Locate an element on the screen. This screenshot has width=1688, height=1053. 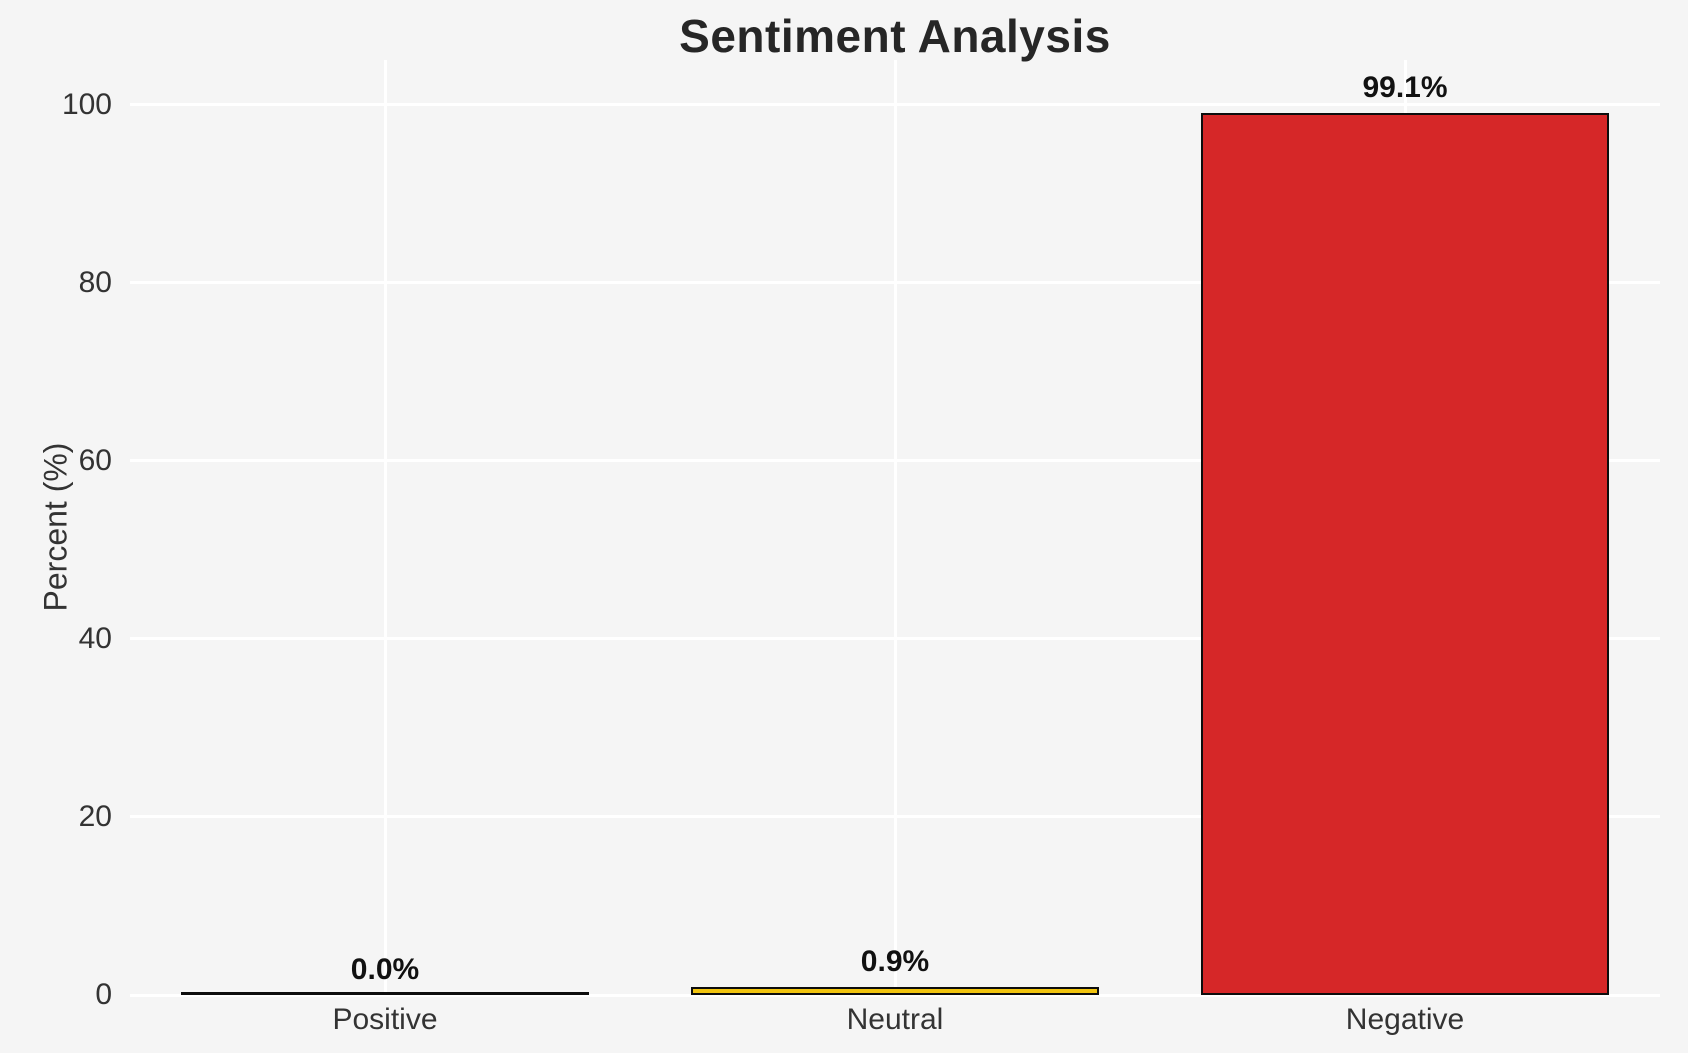
chart-title: Sentiment Analysis is located at coordinates (895, 36).